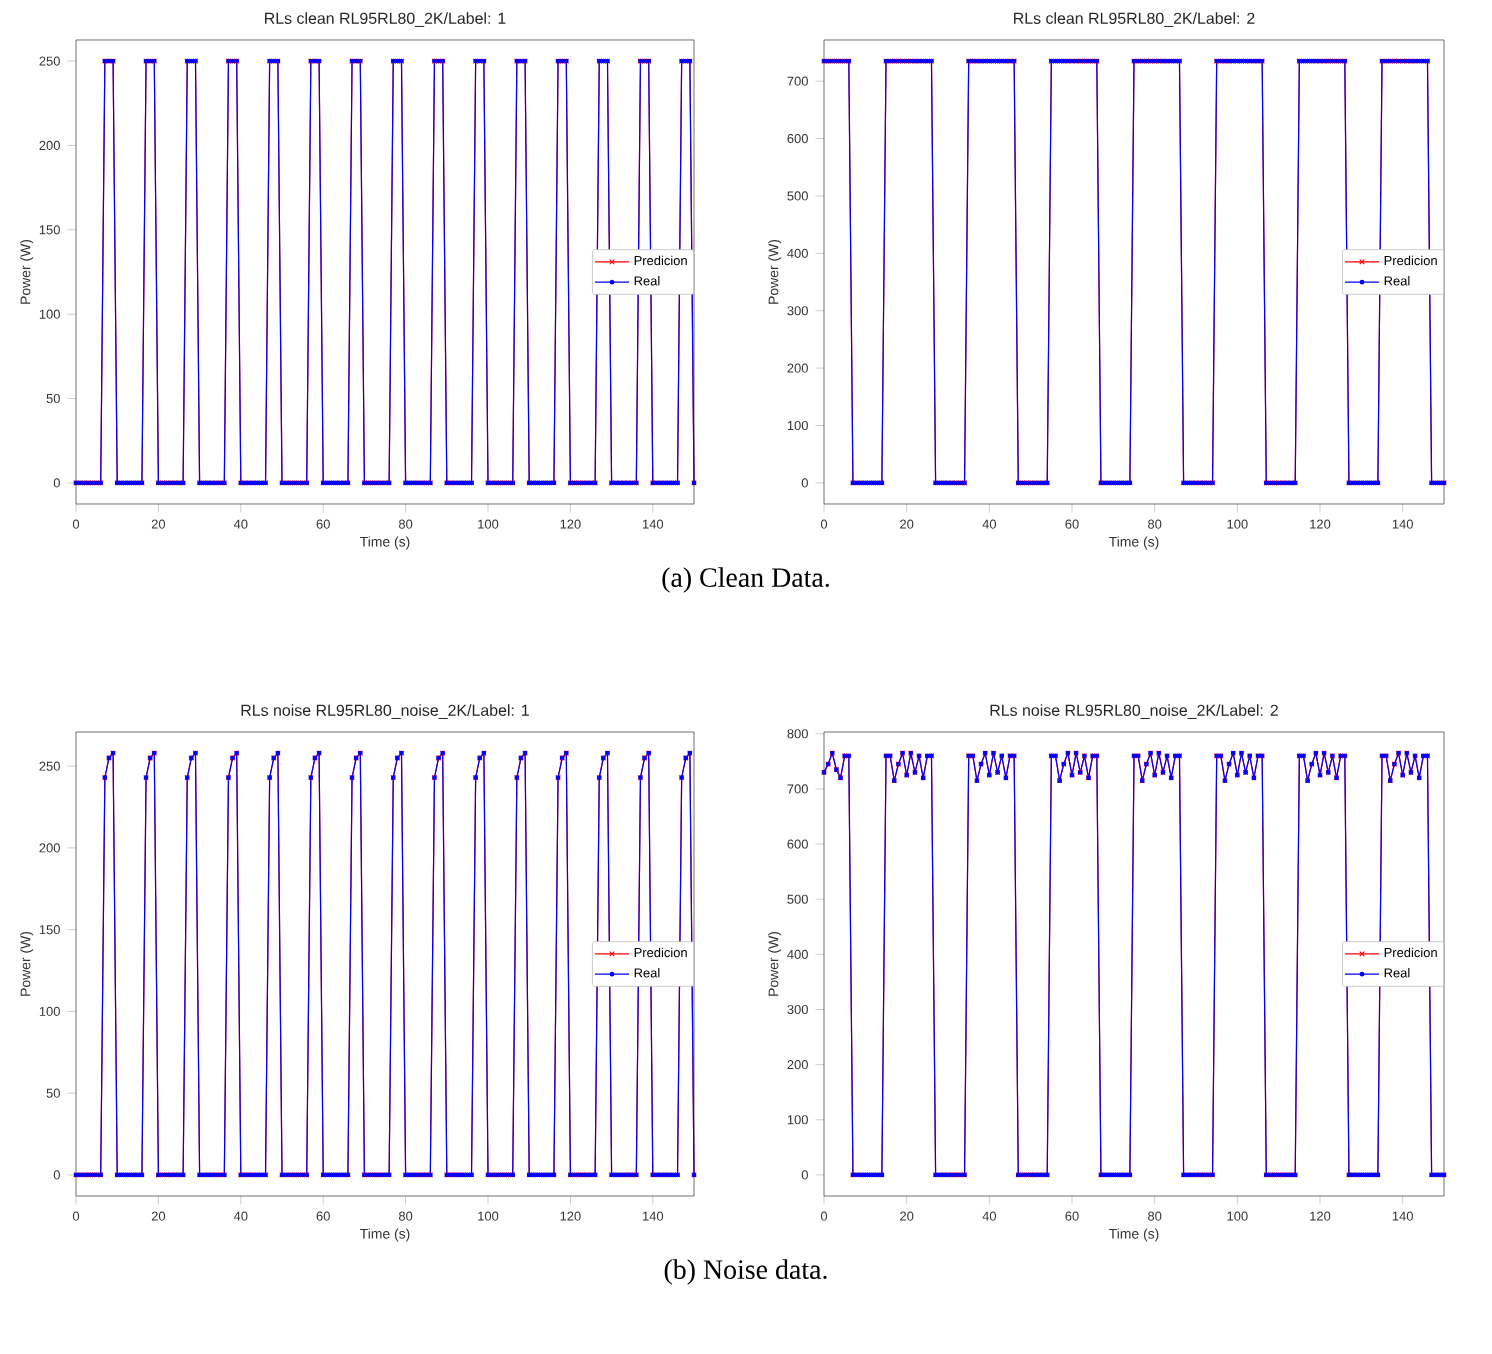 This screenshot has width=1492, height=1354. What do you see at coordinates (745, 580) in the screenshot?
I see `text: (a) Clean Data.` at bounding box center [745, 580].